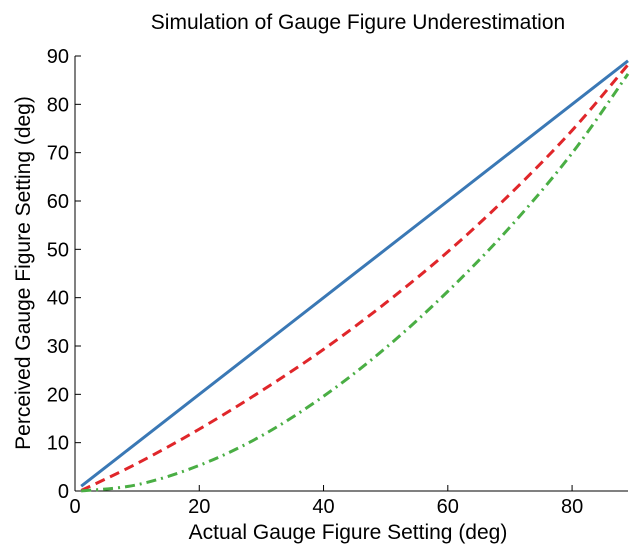  Describe the element at coordinates (58, 347) in the screenshot. I see `y-tick-label: 30` at that location.